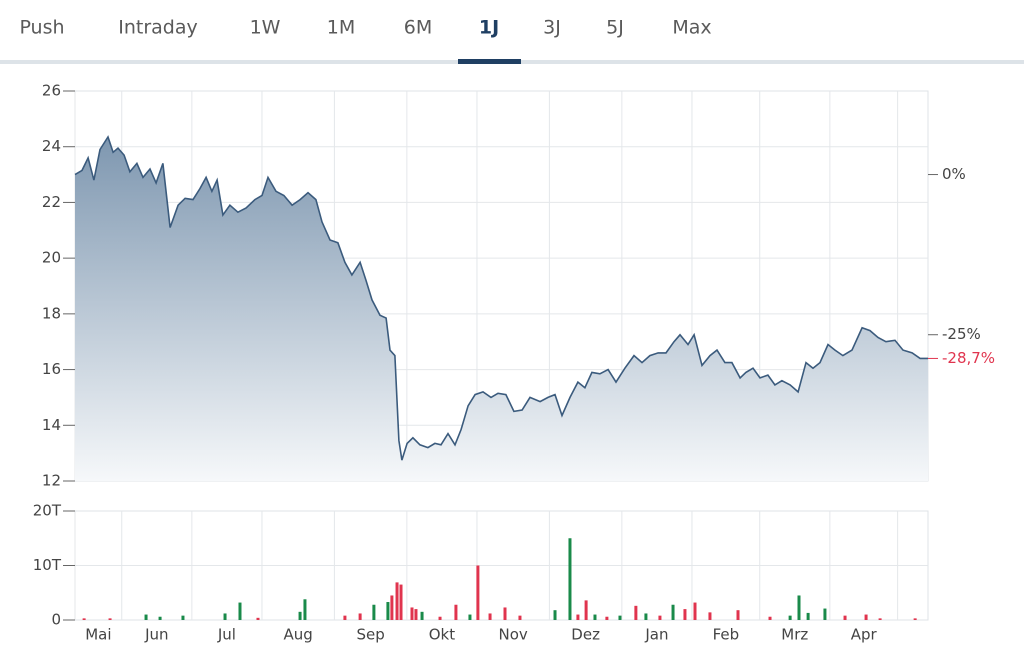 The width and height of the screenshot is (1024, 672). Describe the element at coordinates (370, 635) in the screenshot. I see `x-tick-label: Sep` at that location.